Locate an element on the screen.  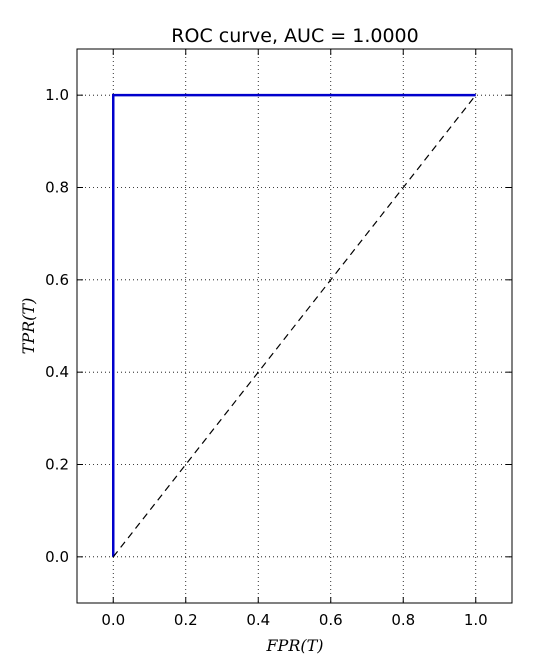
x-axis-label: FPR(T) is located at coordinates (294, 645).